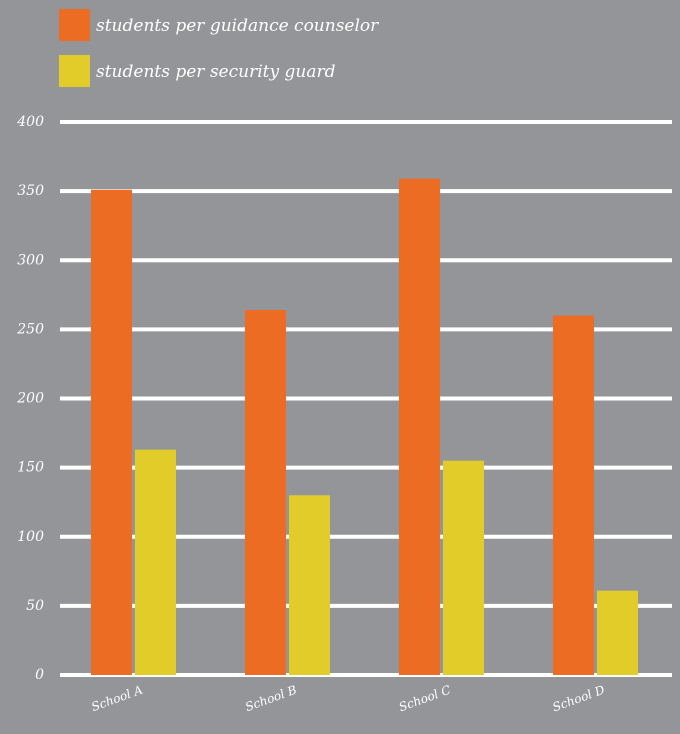 Image resolution: width=680 pixels, height=734 pixels. I want to click on y-tick-label-150: 150, so click(30, 468).